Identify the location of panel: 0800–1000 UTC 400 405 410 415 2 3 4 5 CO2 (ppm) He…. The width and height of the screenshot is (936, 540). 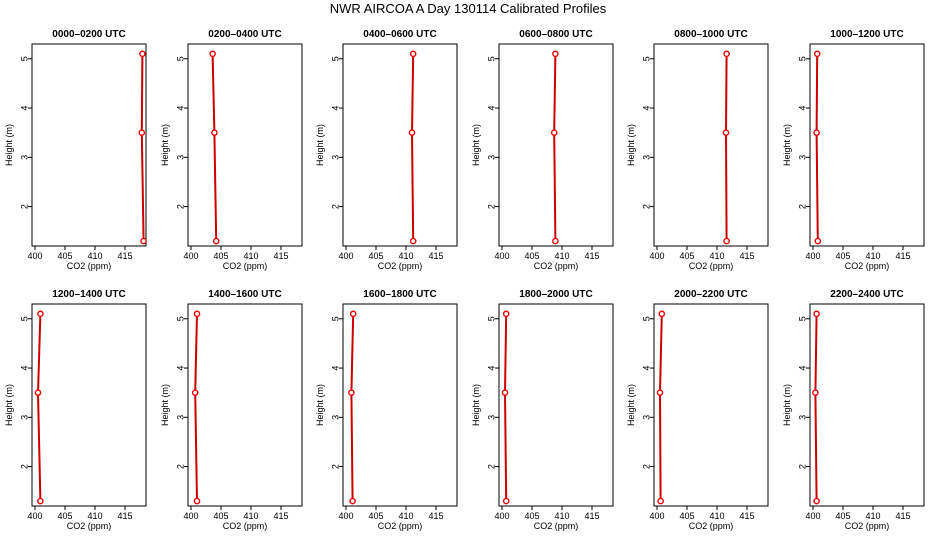
(697, 150).